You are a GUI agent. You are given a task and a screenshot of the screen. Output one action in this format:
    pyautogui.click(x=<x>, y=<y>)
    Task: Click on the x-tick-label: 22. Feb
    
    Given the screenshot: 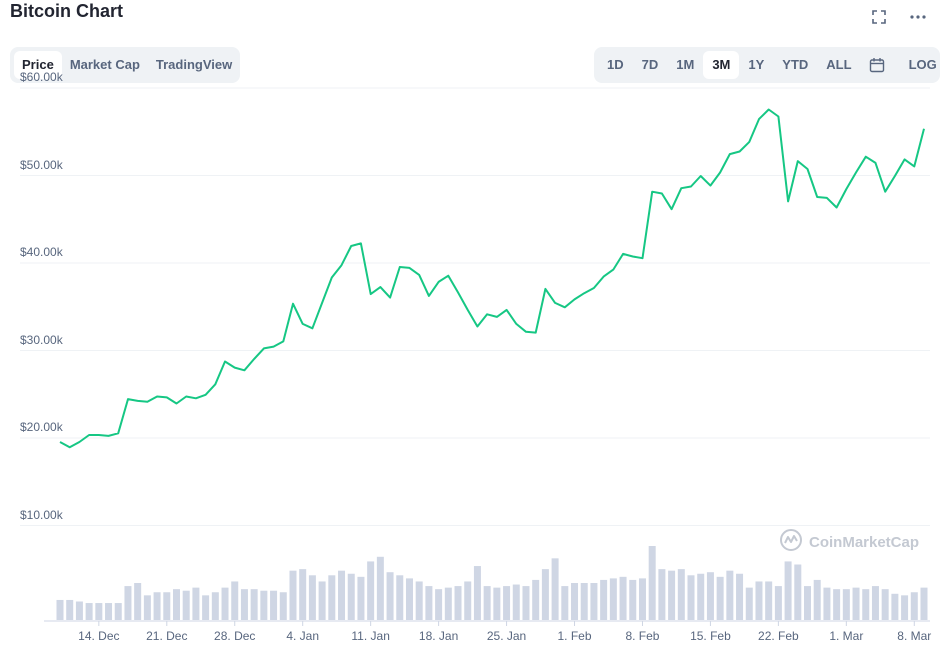 What is the action you would take?
    pyautogui.click(x=778, y=636)
    